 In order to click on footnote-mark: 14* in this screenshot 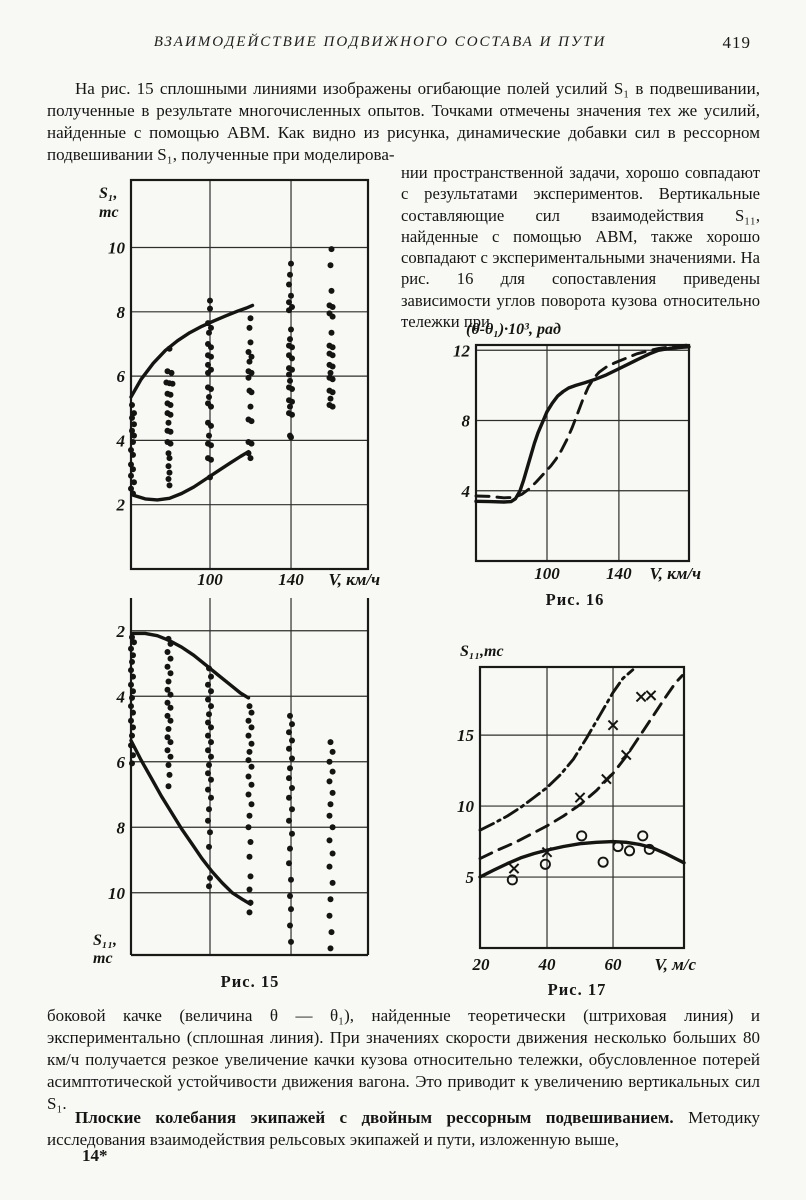, I will do `click(95, 1155)`.